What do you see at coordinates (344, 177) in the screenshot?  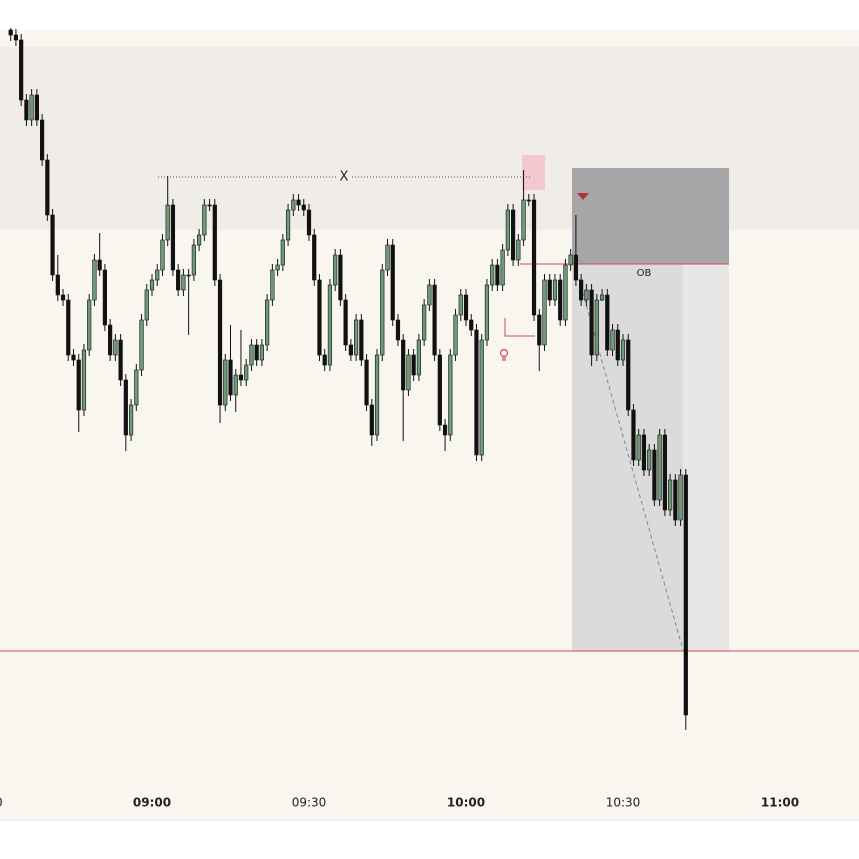 I see `level-label: X` at bounding box center [344, 177].